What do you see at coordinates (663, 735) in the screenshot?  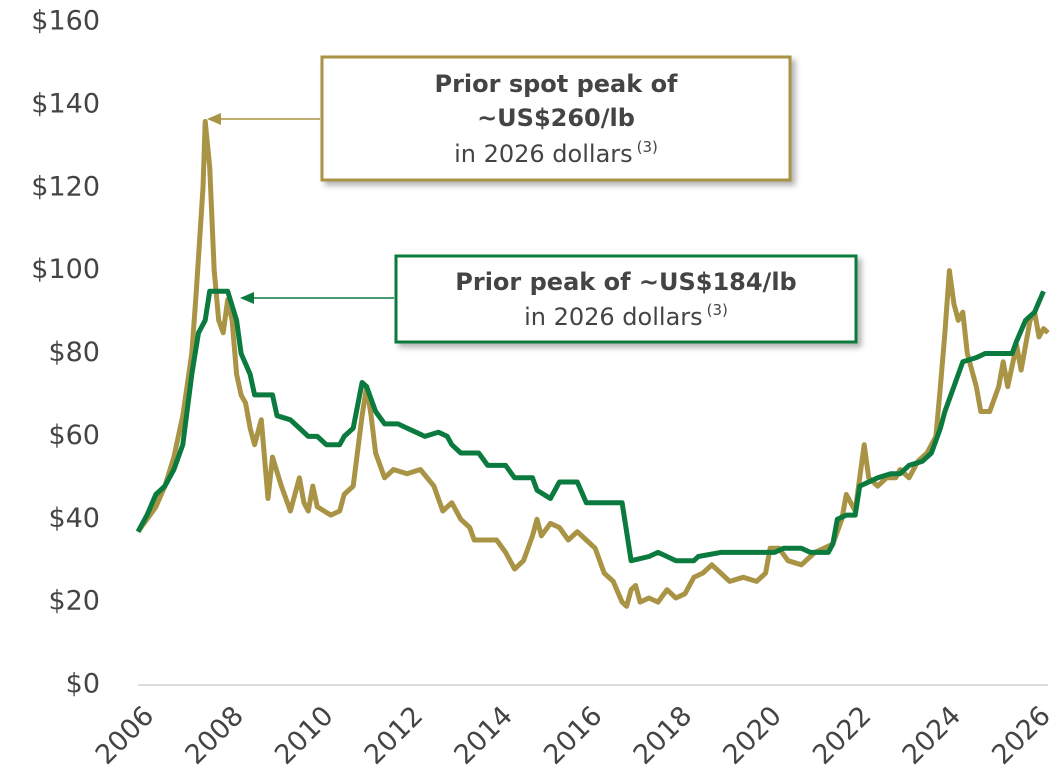 I see `x-tick-label: 2018` at bounding box center [663, 735].